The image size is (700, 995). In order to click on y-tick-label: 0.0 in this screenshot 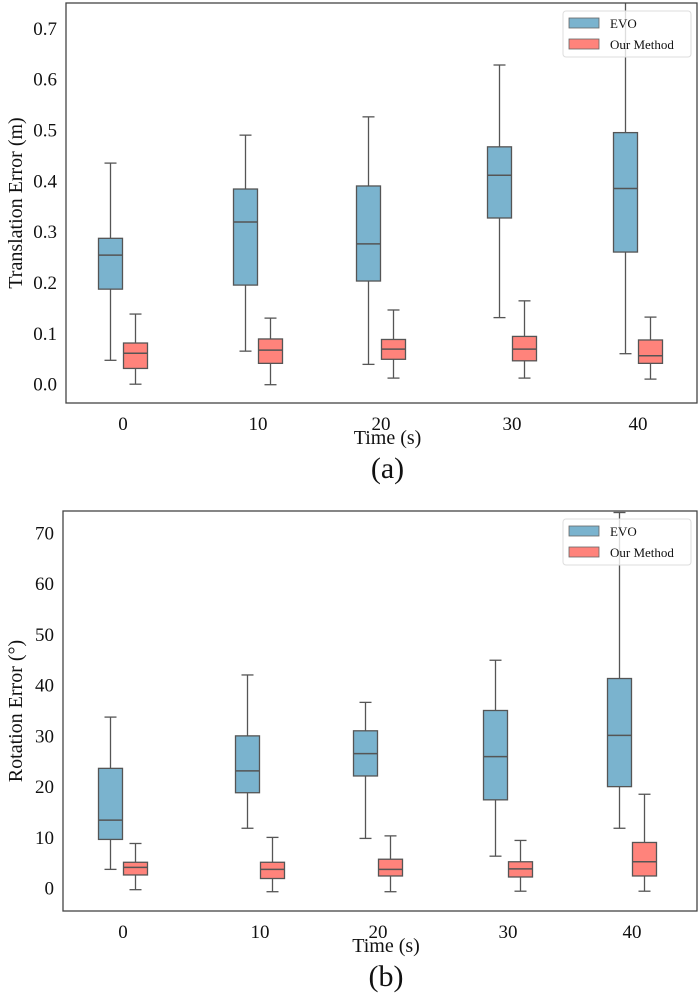, I will do `click(45, 385)`.